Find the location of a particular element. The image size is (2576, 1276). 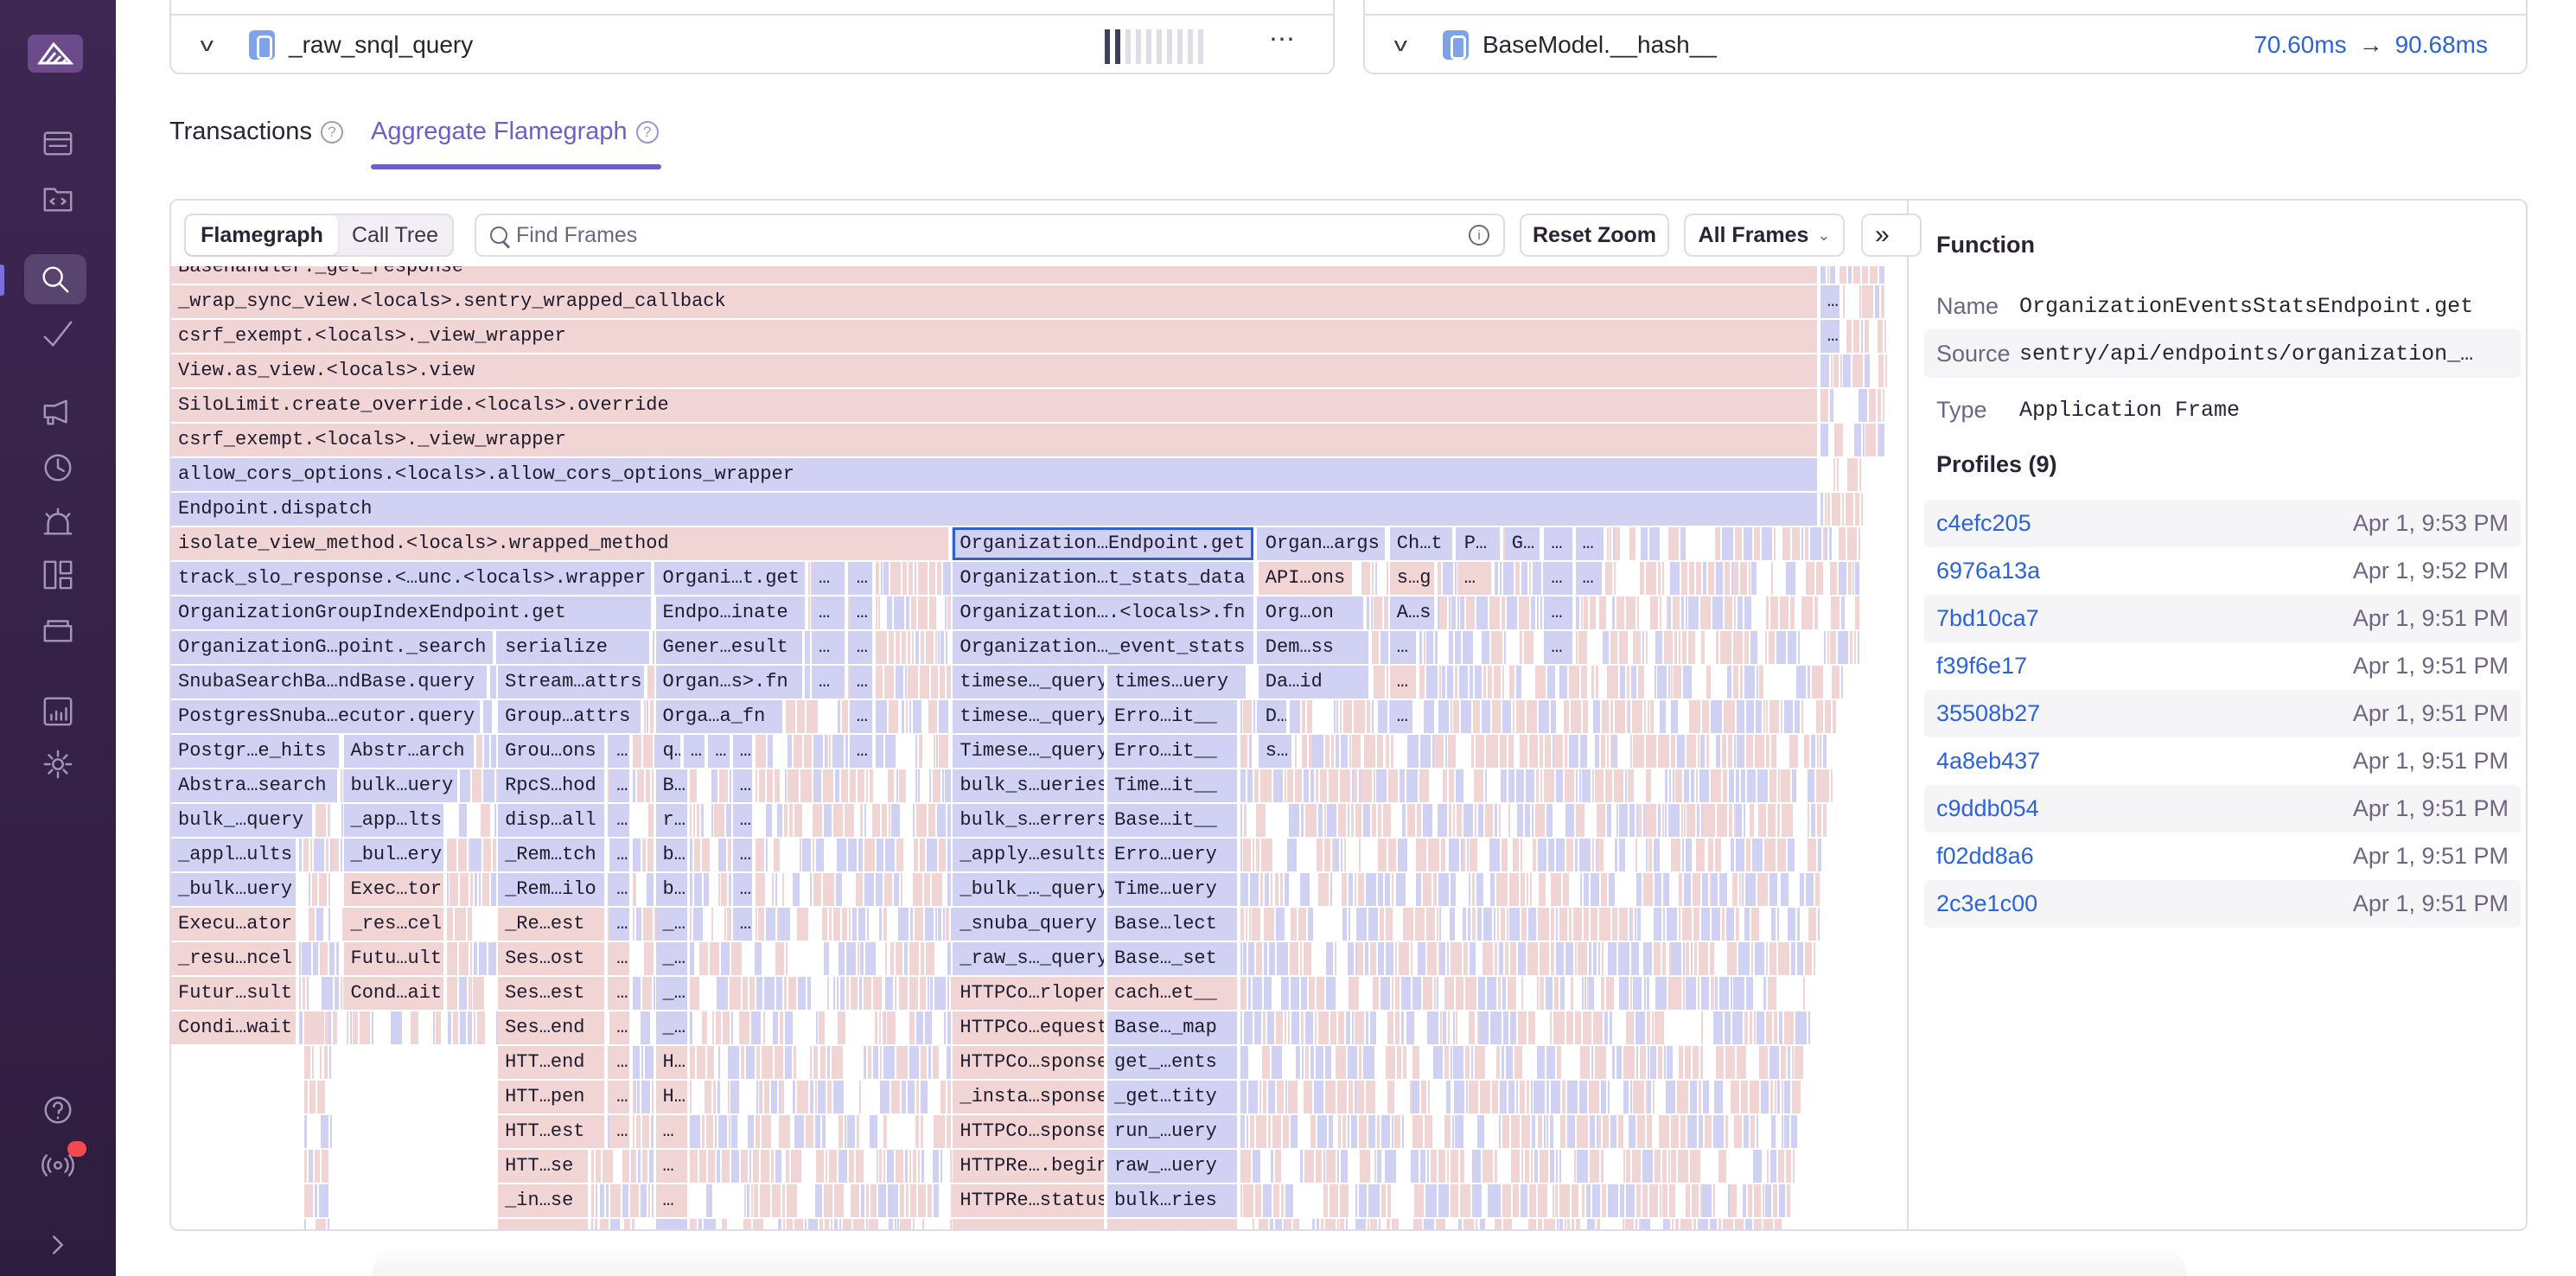

flame-frame: HTT…se is located at coordinates (543, 1166).